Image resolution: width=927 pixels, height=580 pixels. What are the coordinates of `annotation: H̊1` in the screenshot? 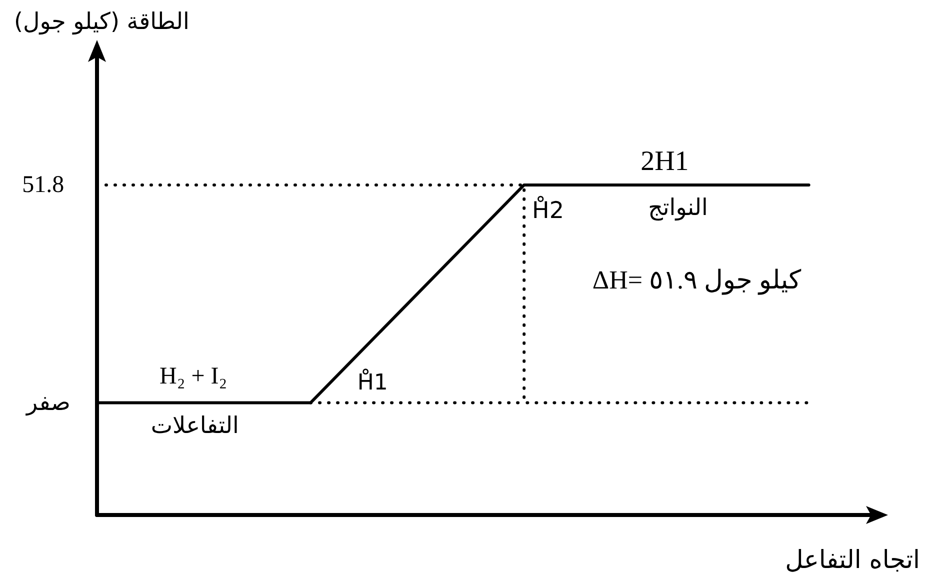 It's located at (372, 382).